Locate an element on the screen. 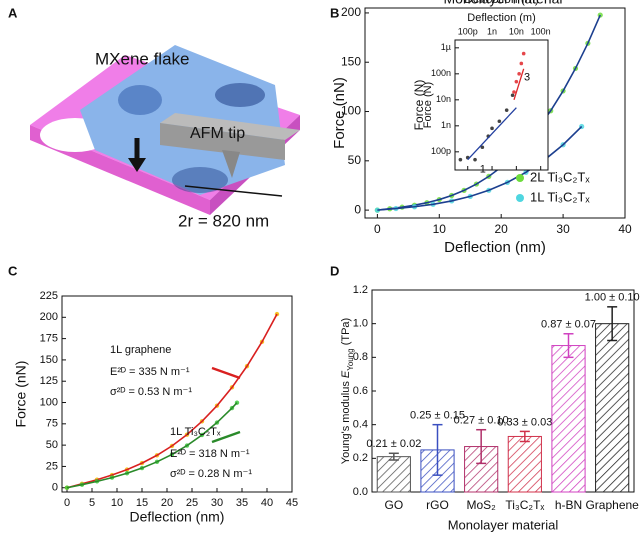  slope-label: 1 is located at coordinates (483, 170).